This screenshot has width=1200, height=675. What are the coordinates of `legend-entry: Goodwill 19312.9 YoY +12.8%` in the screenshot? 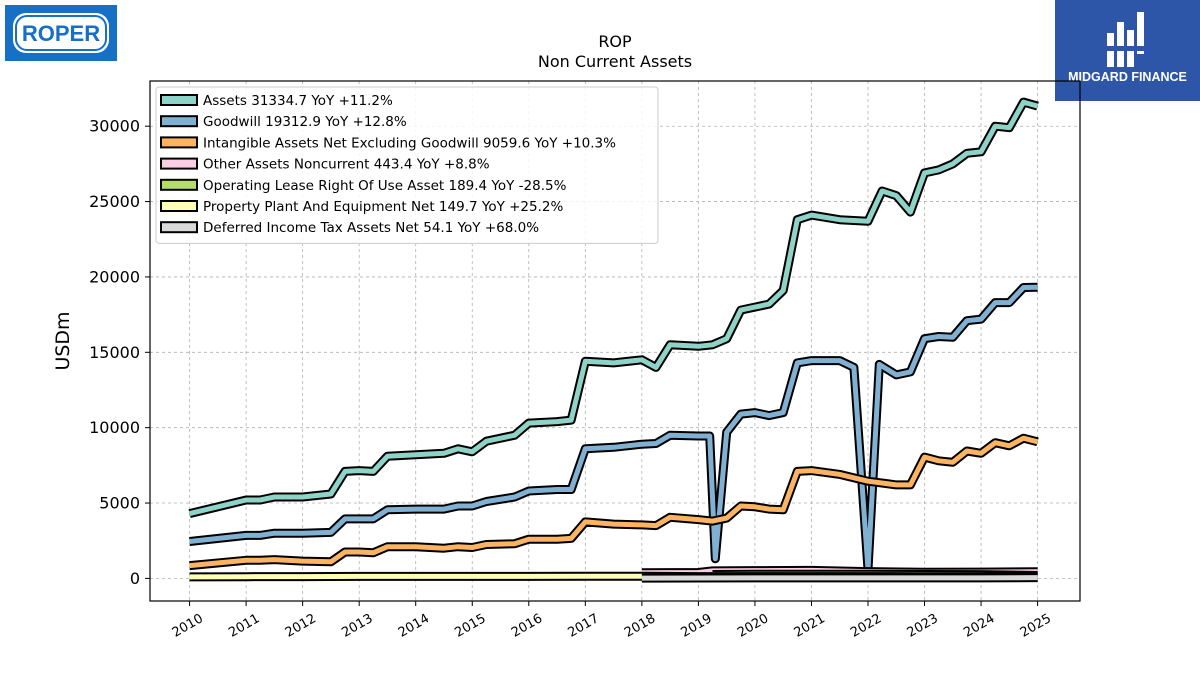 It's located at (283, 122).